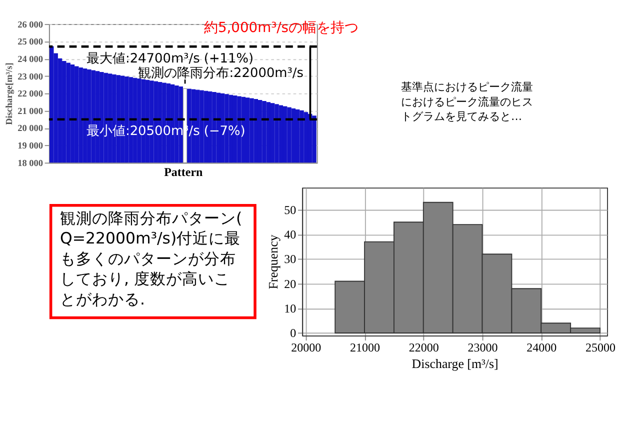  What do you see at coordinates (31, 163) in the screenshot?
I see `y-tick-label: 18 000` at bounding box center [31, 163].